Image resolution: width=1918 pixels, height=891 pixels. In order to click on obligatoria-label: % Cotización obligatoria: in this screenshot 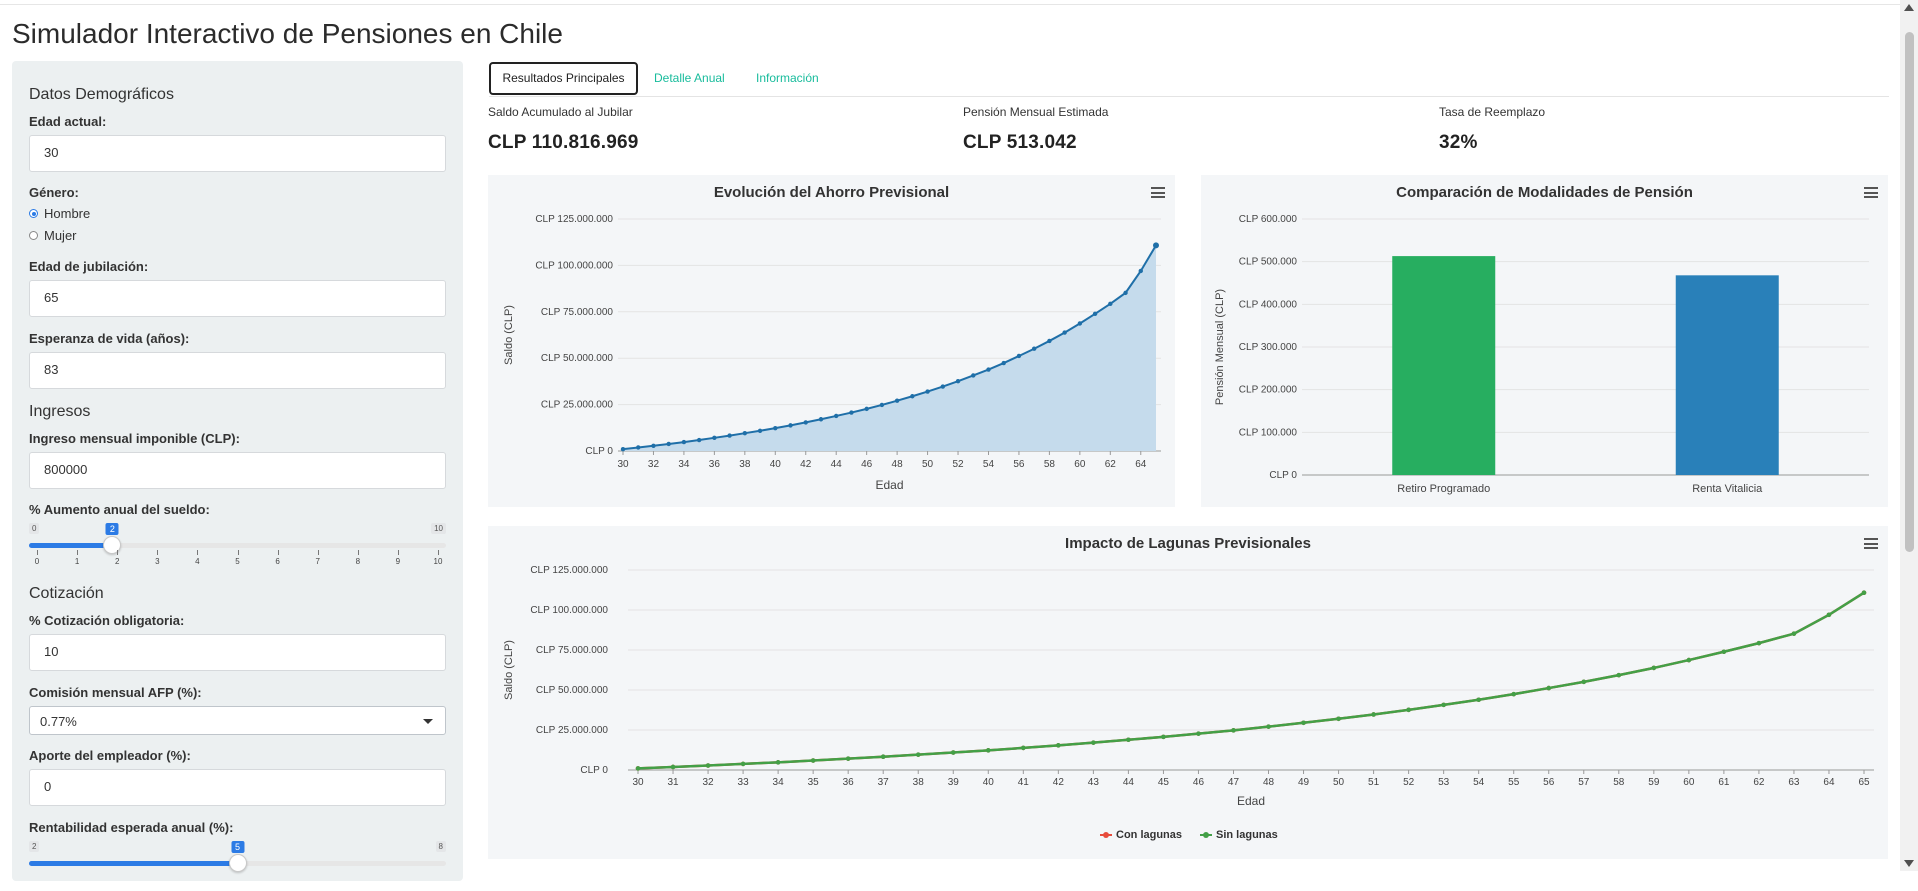, I will do `click(107, 620)`.